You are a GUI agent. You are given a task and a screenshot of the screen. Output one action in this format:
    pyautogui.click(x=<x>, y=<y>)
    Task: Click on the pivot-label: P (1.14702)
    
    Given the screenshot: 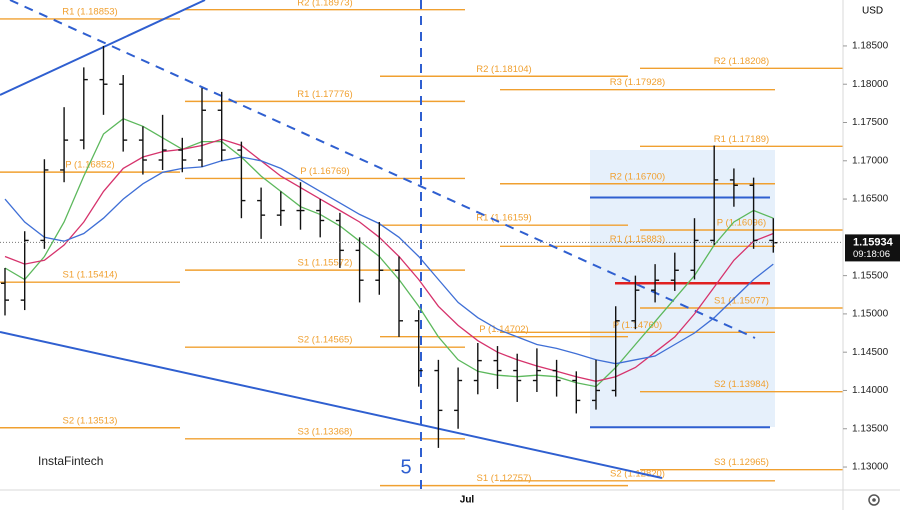 What is the action you would take?
    pyautogui.click(x=503, y=329)
    